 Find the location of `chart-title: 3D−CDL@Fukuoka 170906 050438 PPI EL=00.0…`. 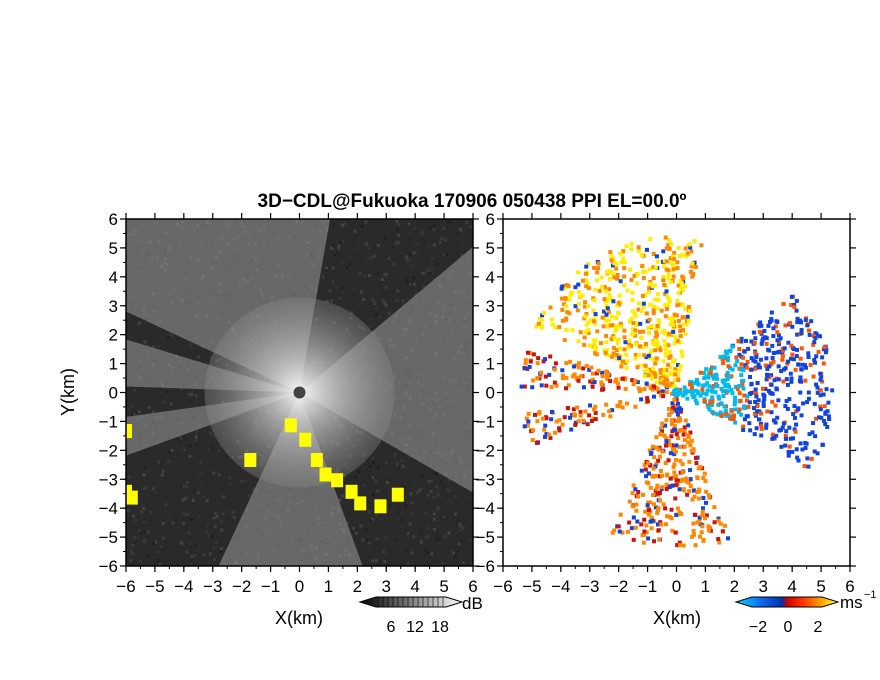

chart-title: 3D−CDL@Fukuoka 170906 050438 PPI EL=00.0… is located at coordinates (472, 201).